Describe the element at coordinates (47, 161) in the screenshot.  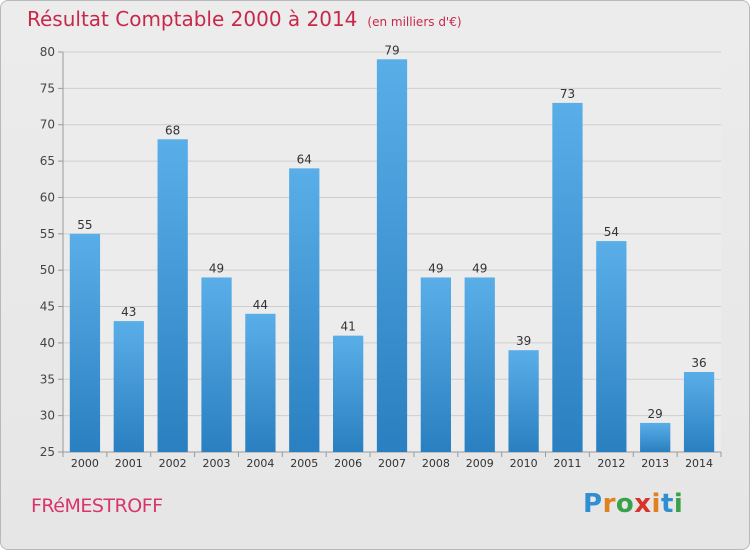
I see `y-tick-label: 65` at that location.